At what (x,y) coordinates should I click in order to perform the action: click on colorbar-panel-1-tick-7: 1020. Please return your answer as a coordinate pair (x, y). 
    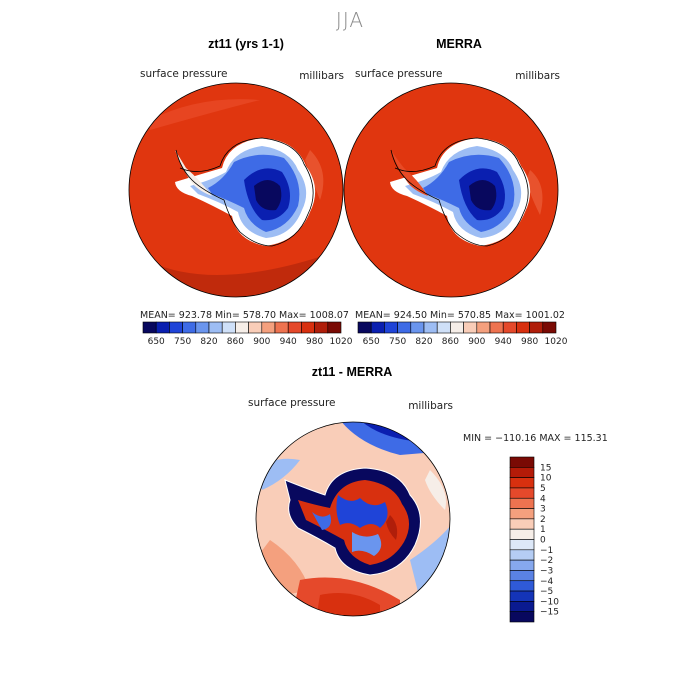
    Looking at the image, I should click on (341, 342).